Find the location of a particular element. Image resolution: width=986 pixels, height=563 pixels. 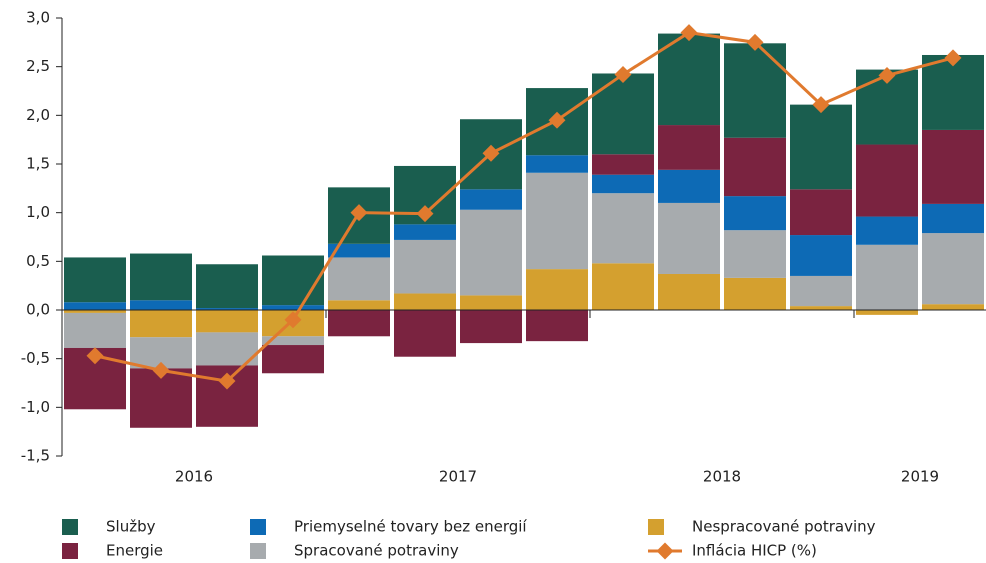

x-group-label: 2016 is located at coordinates (194, 477).